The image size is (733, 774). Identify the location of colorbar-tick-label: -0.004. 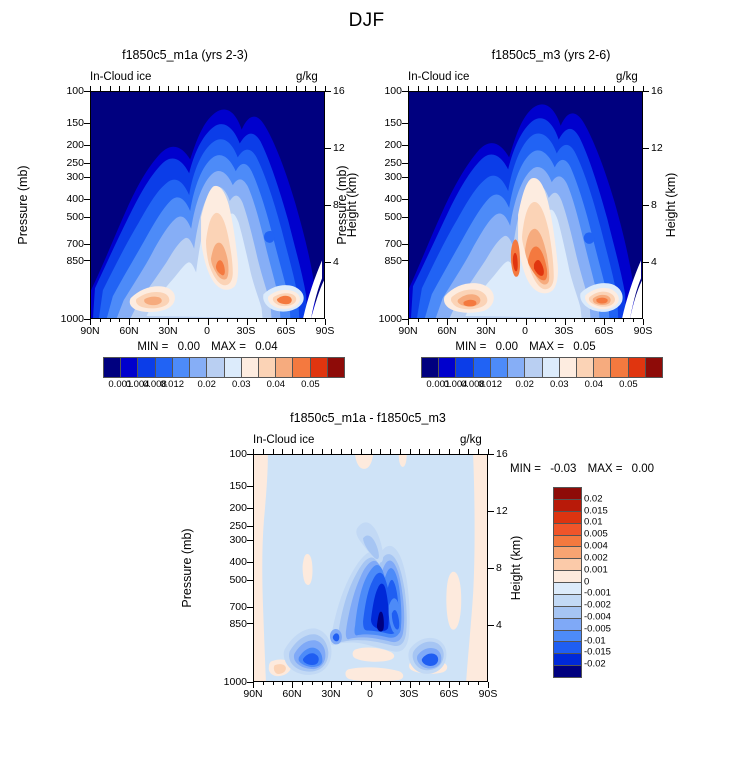
(597, 617).